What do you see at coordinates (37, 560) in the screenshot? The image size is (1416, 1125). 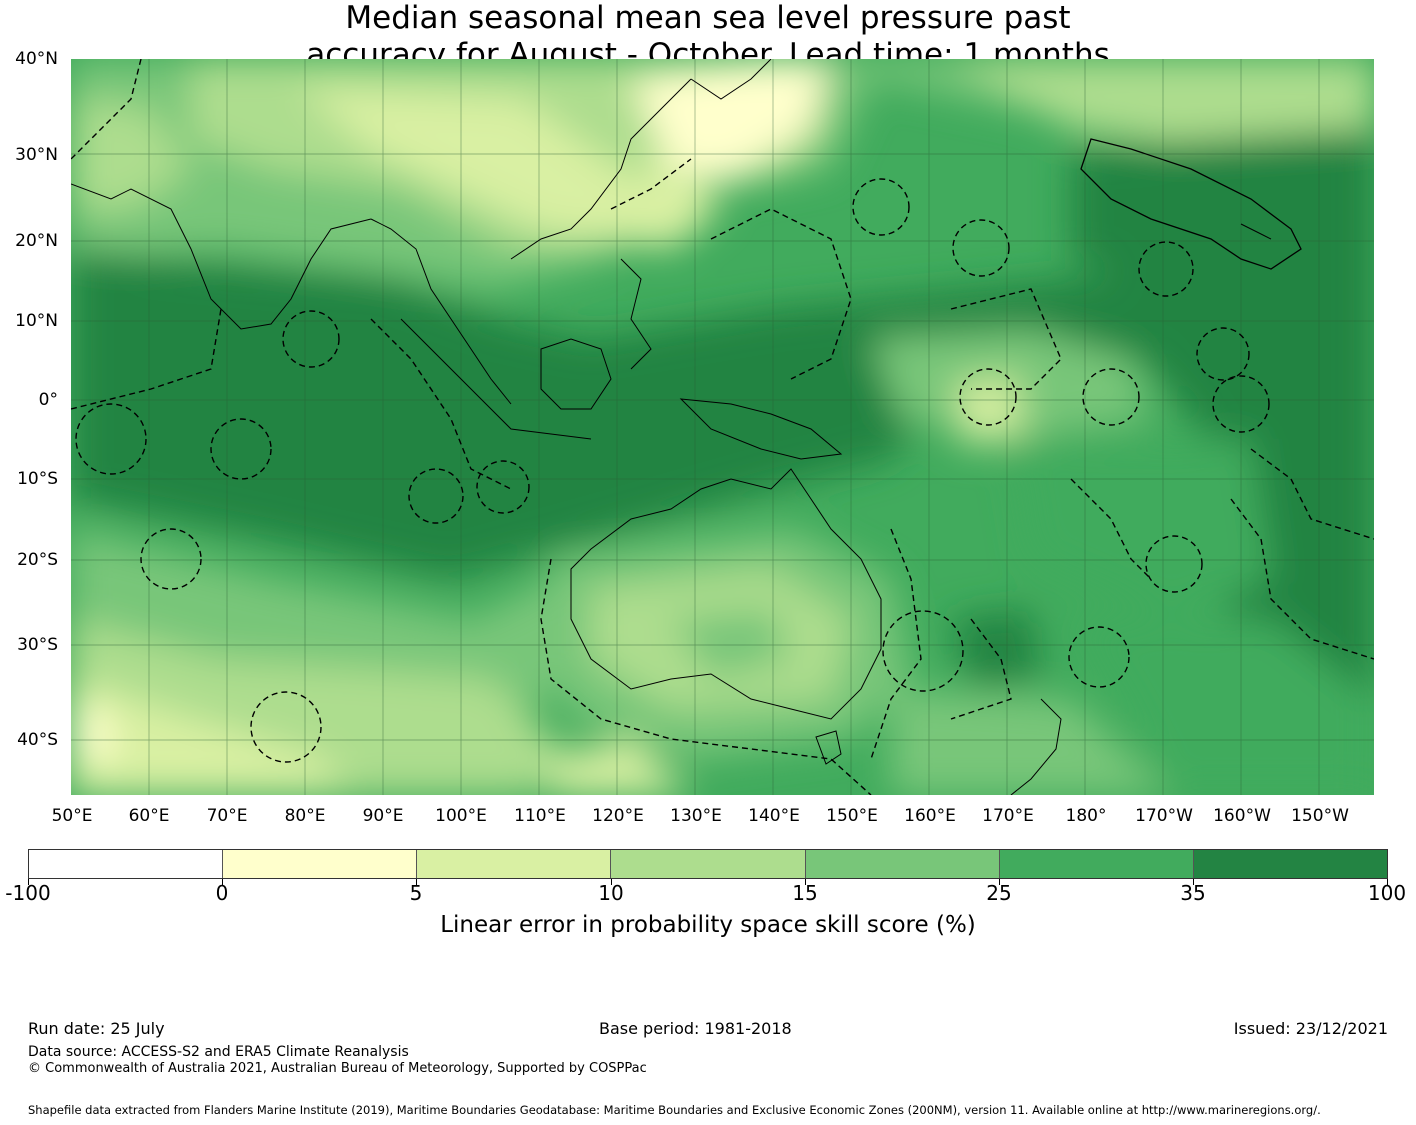 I see `lat-label-20s: 20°S` at bounding box center [37, 560].